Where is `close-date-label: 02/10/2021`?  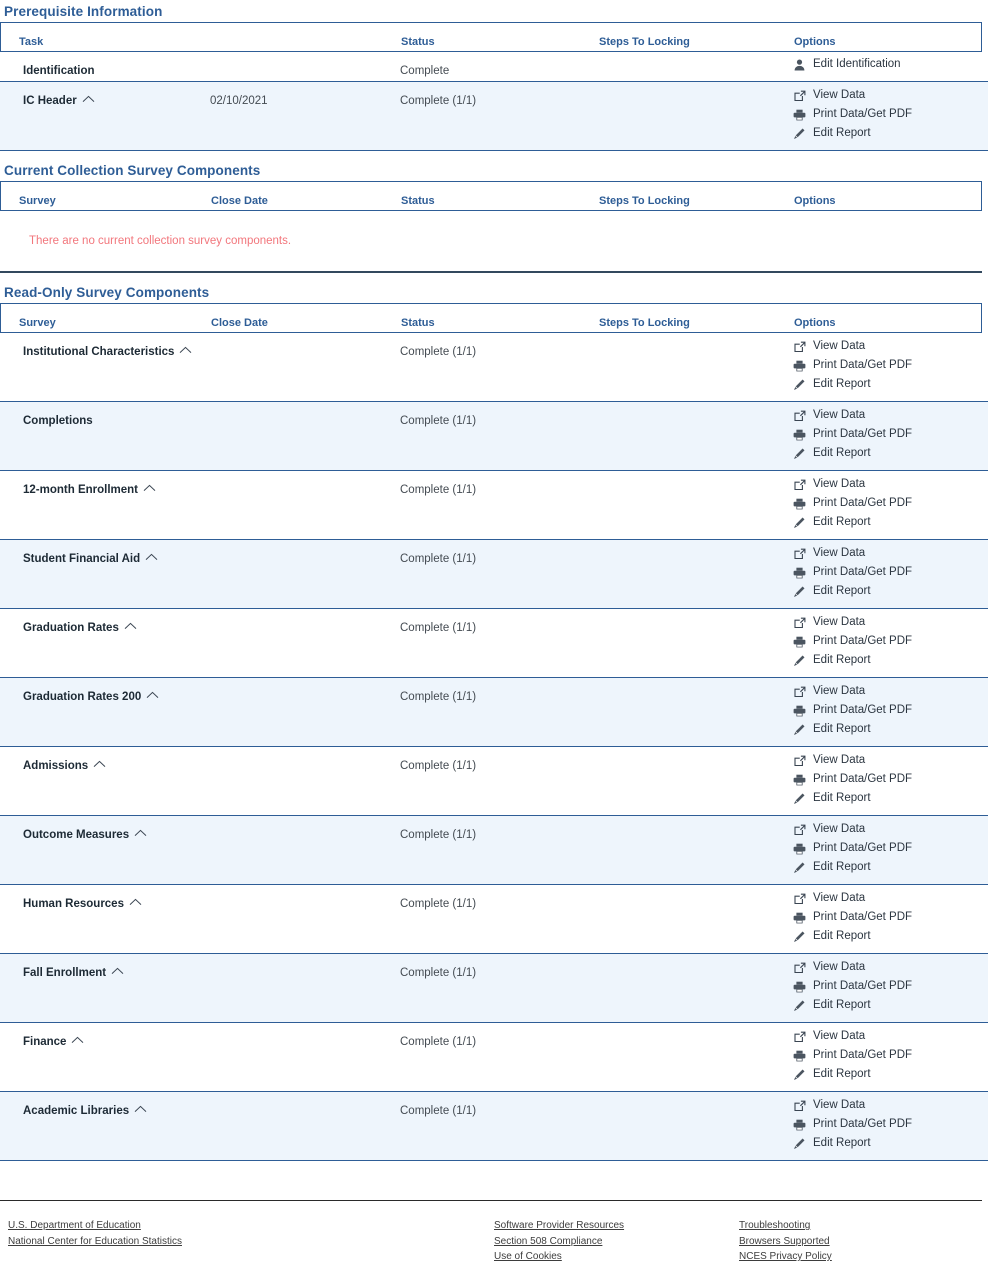 close-date-label: 02/10/2021 is located at coordinates (239, 101).